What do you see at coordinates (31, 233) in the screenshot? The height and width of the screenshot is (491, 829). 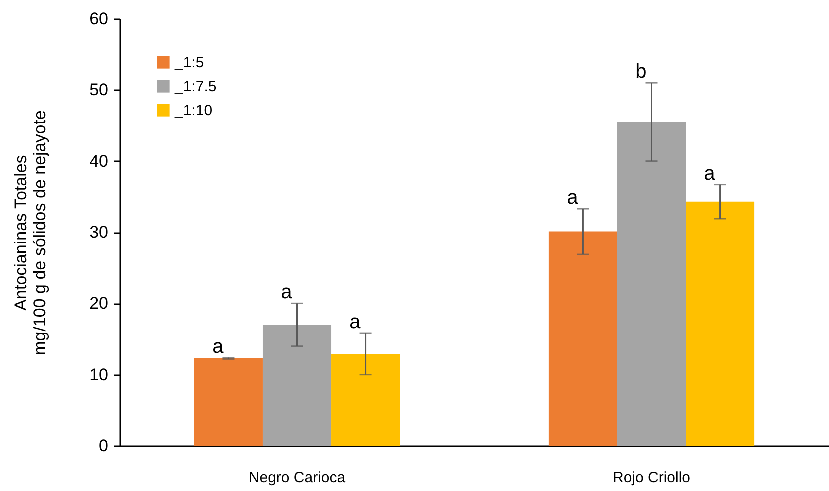 I see `y-axis-title: Antocianinas Totales mg/100 g de sólidos de nejayote` at bounding box center [31, 233].